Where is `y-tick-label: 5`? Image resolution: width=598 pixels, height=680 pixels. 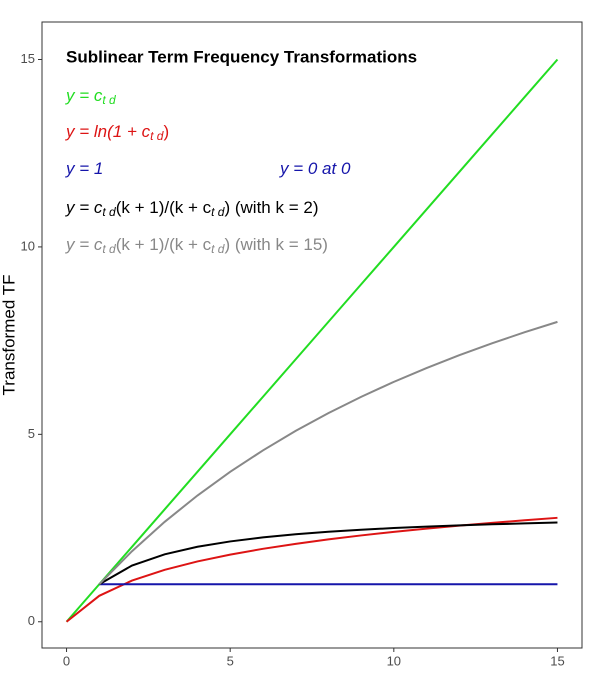 y-tick-label: 5 is located at coordinates (31, 433).